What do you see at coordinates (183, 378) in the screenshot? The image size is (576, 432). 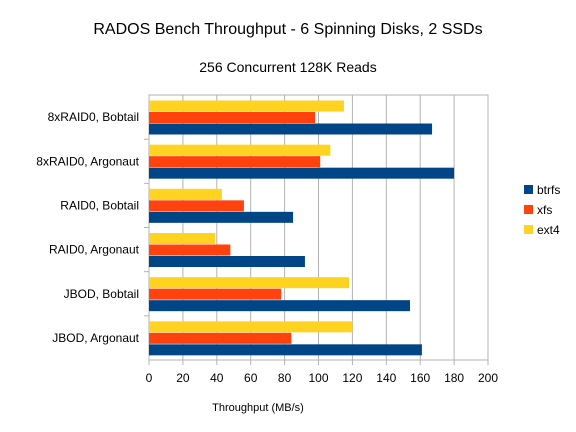 I see `x-tick-label: 20` at bounding box center [183, 378].